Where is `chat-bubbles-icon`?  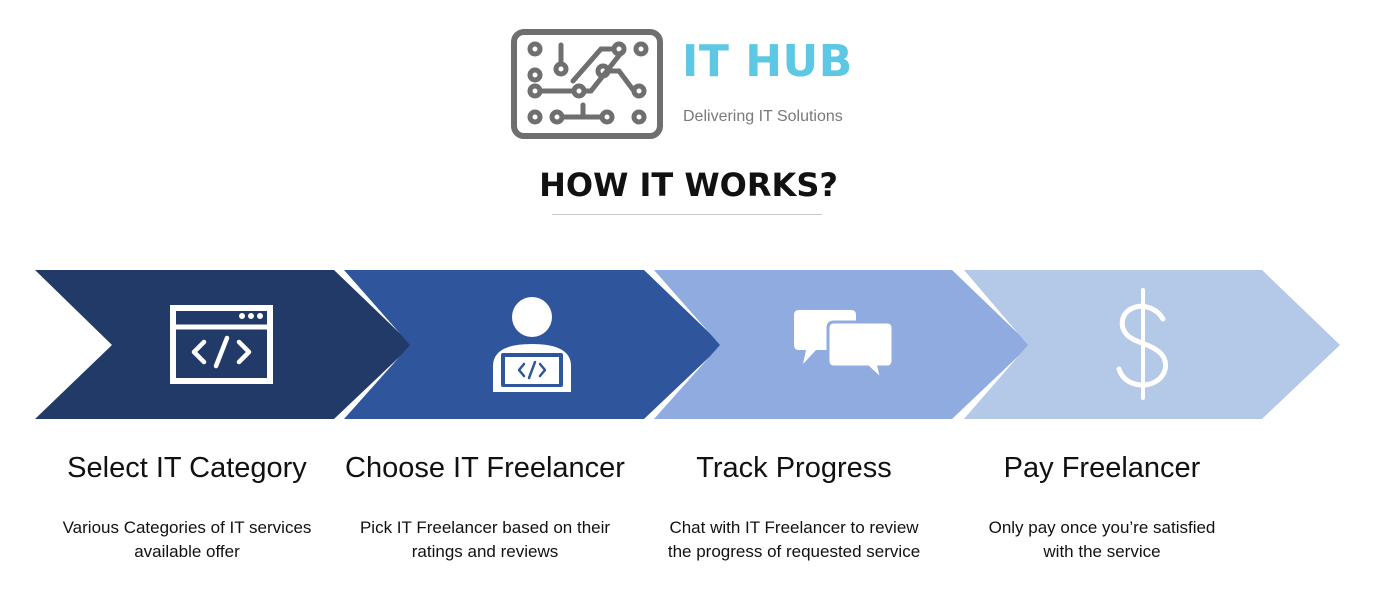 chat-bubbles-icon is located at coordinates (844, 347).